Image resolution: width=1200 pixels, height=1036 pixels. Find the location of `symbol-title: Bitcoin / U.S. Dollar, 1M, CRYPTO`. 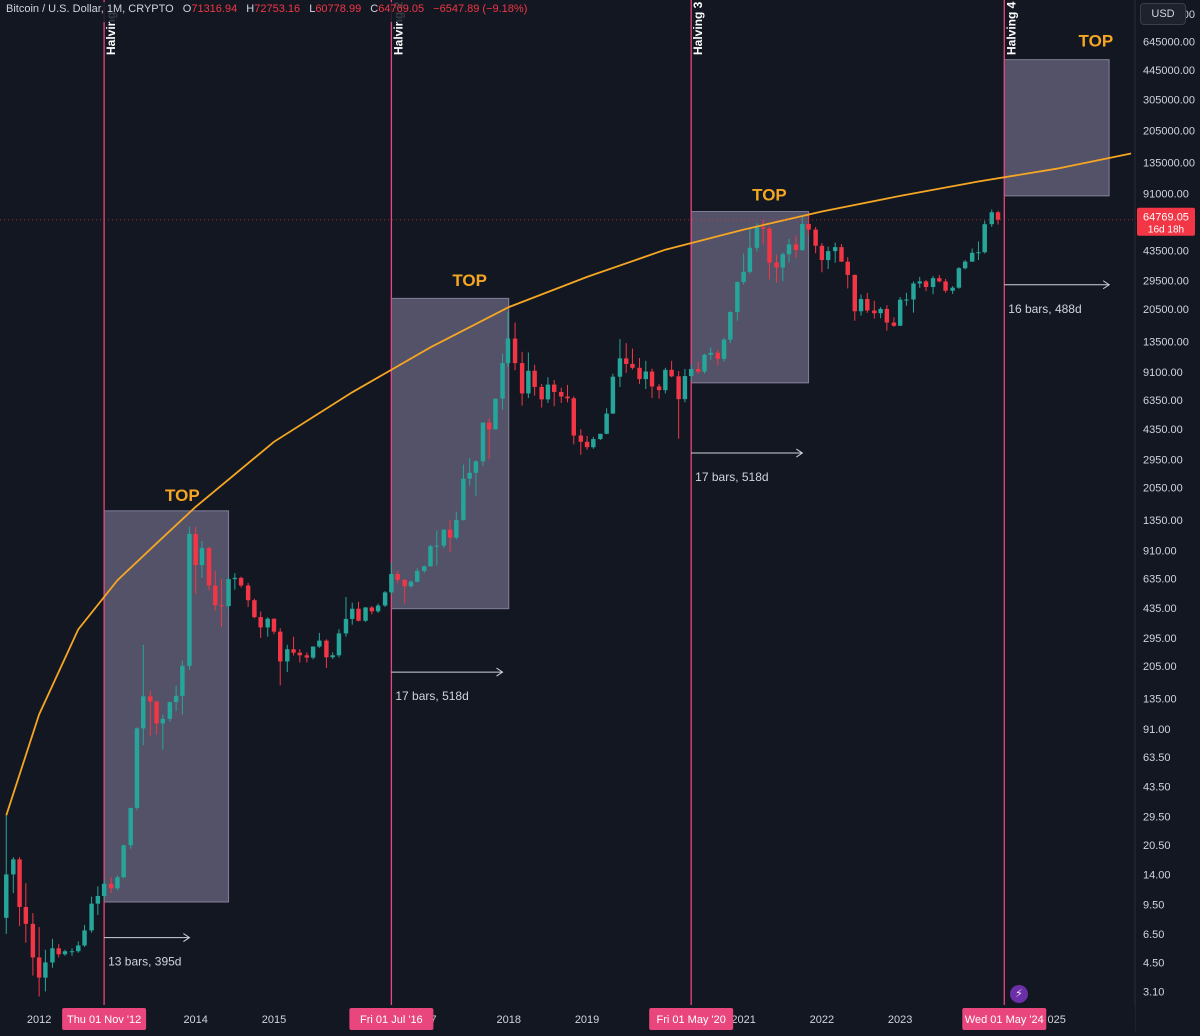

symbol-title: Bitcoin / U.S. Dollar, 1M, CRYPTO is located at coordinates (90, 9).